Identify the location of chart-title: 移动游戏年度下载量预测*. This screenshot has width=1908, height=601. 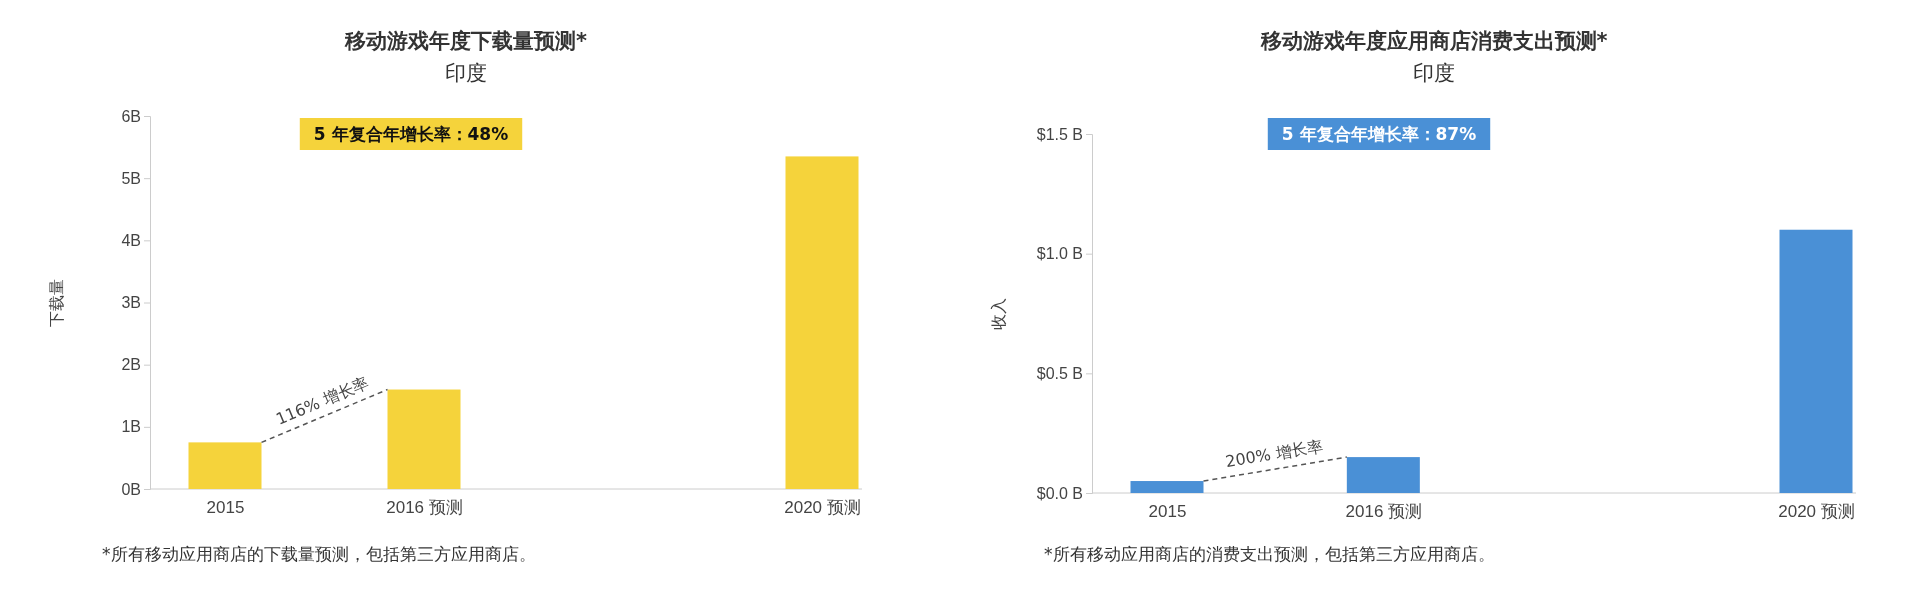
(466, 41).